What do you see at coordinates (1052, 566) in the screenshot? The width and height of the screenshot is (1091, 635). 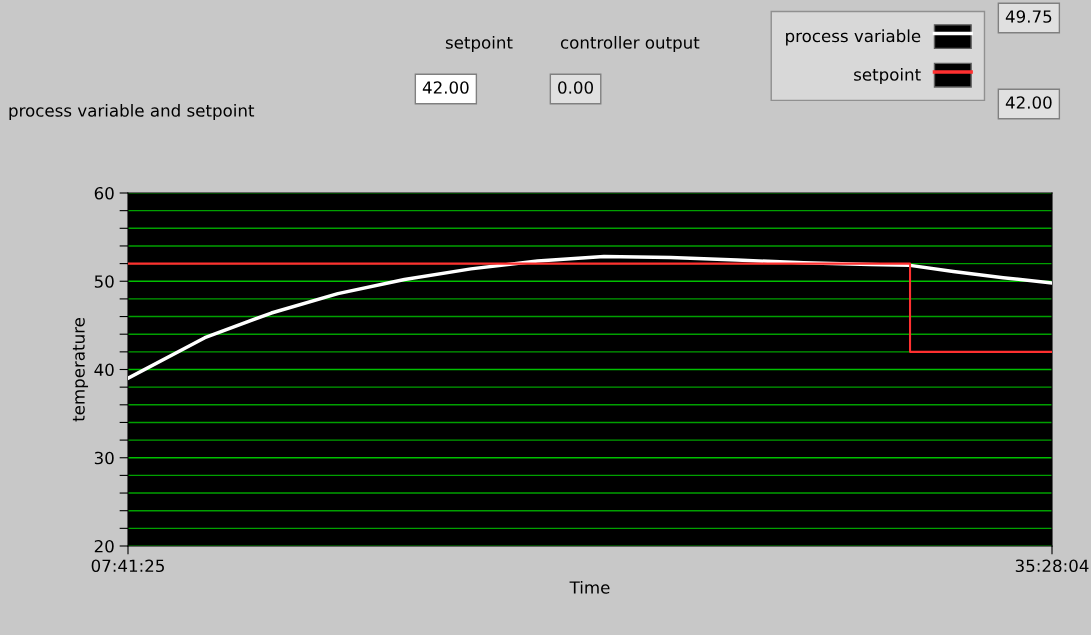 I see `x-tick-label: 35:28:04` at bounding box center [1052, 566].